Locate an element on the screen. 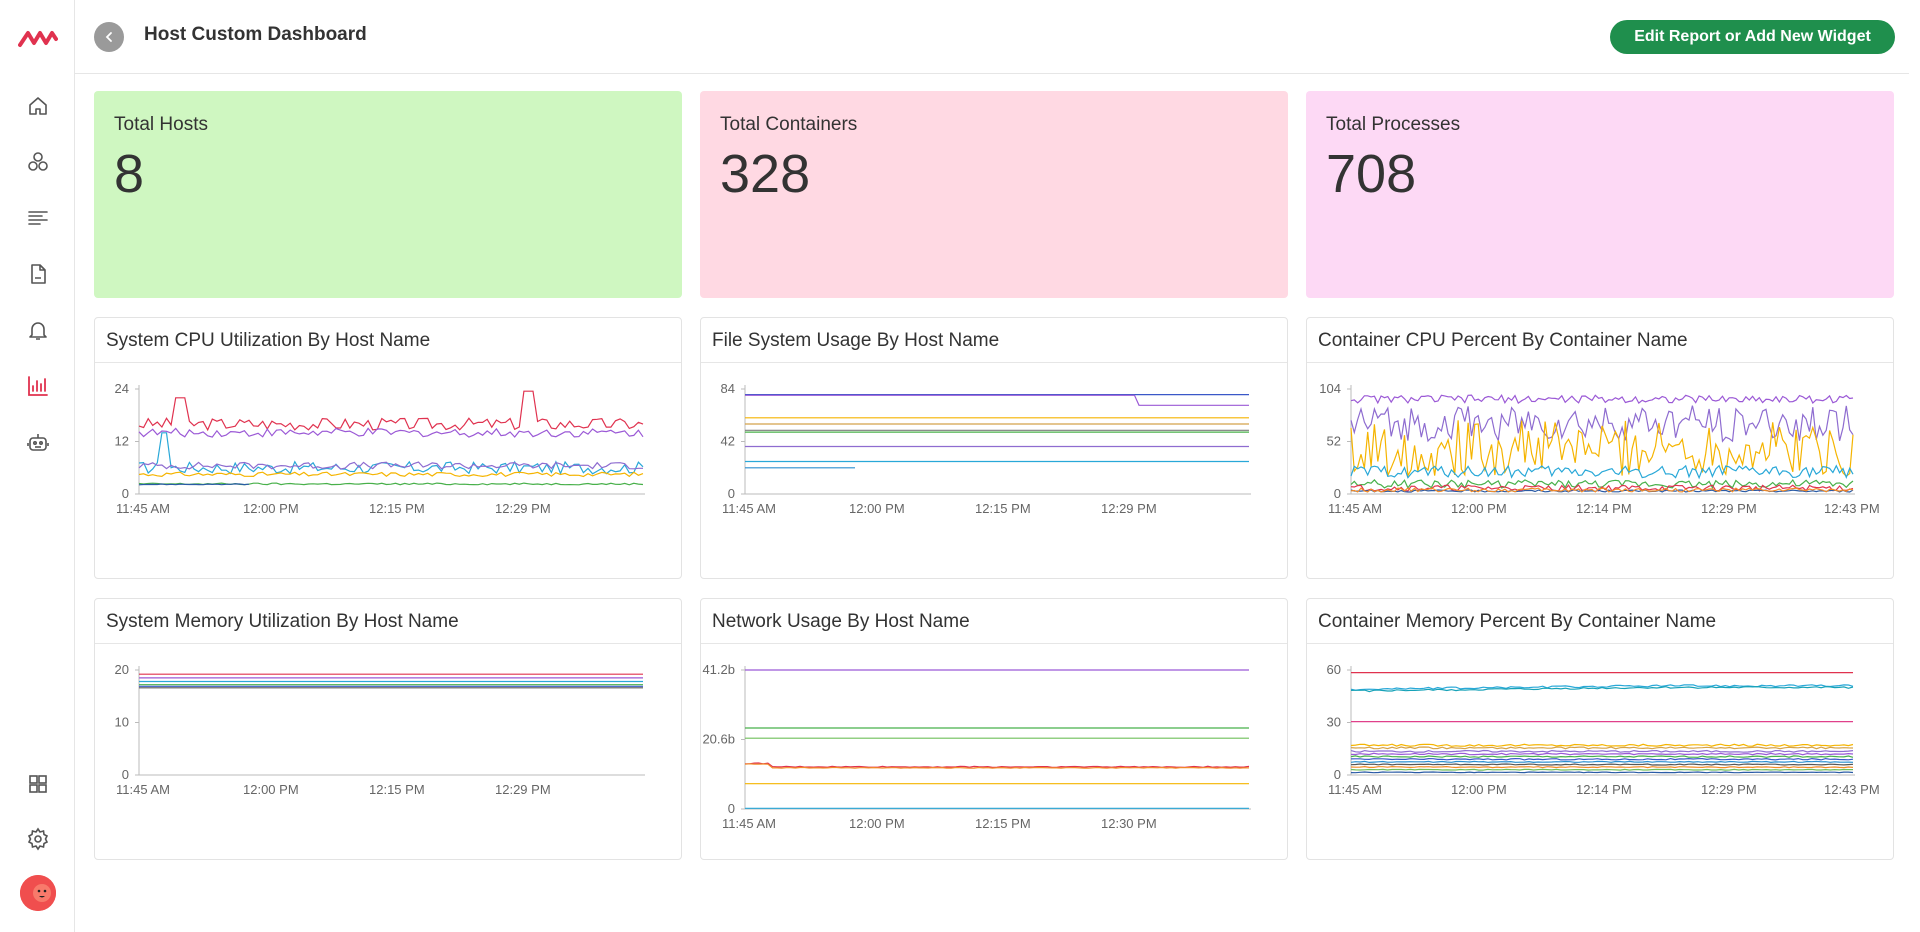 The image size is (1920, 932). sidebar-item-ai is located at coordinates (38, 442).